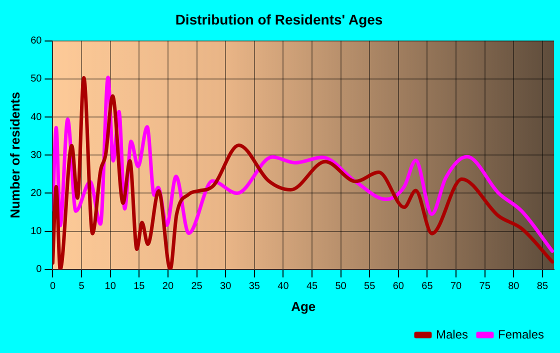 The width and height of the screenshot is (560, 353). I want to click on x-tick-label: 55, so click(370, 286).